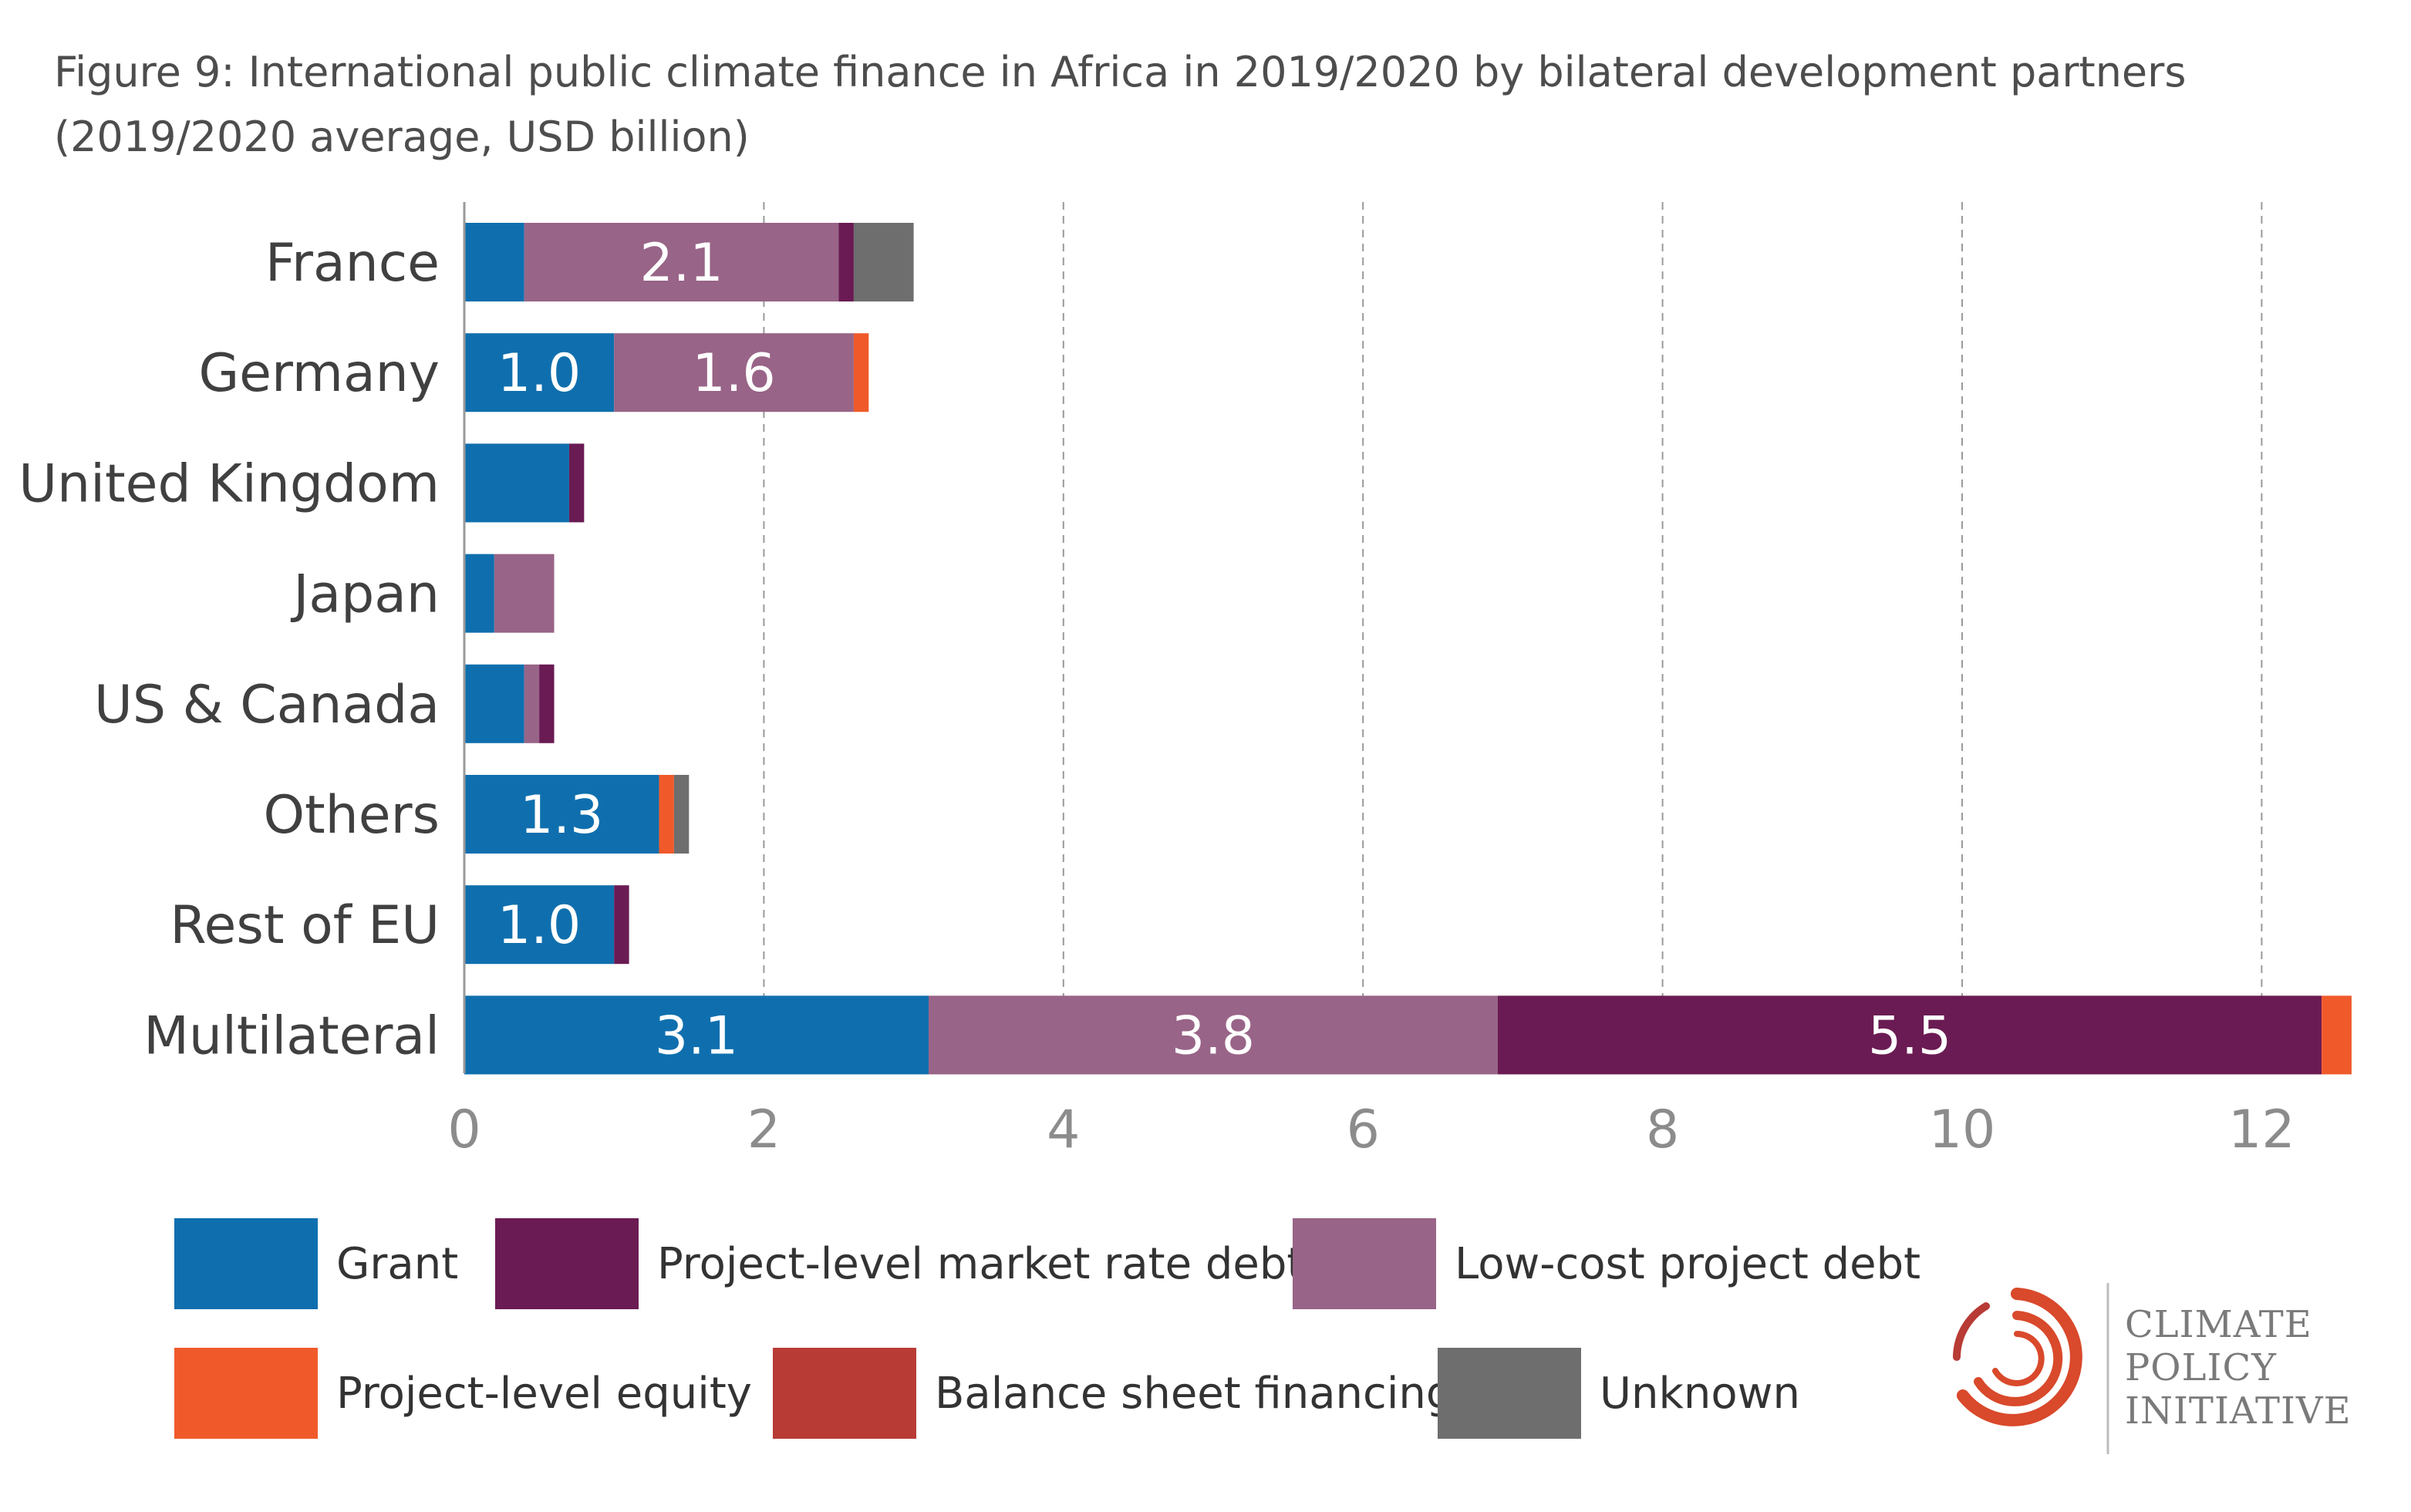  Describe the element at coordinates (544, 1394) in the screenshot. I see `legend-label: Project-level equity` at that location.